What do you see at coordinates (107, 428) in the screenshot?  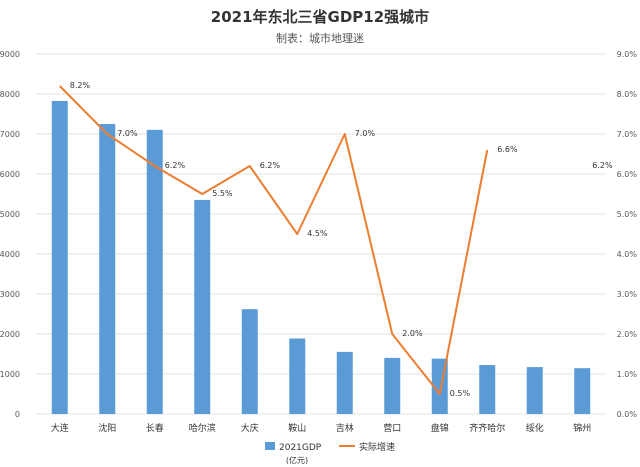 I see `category-label: 沈阳` at bounding box center [107, 428].